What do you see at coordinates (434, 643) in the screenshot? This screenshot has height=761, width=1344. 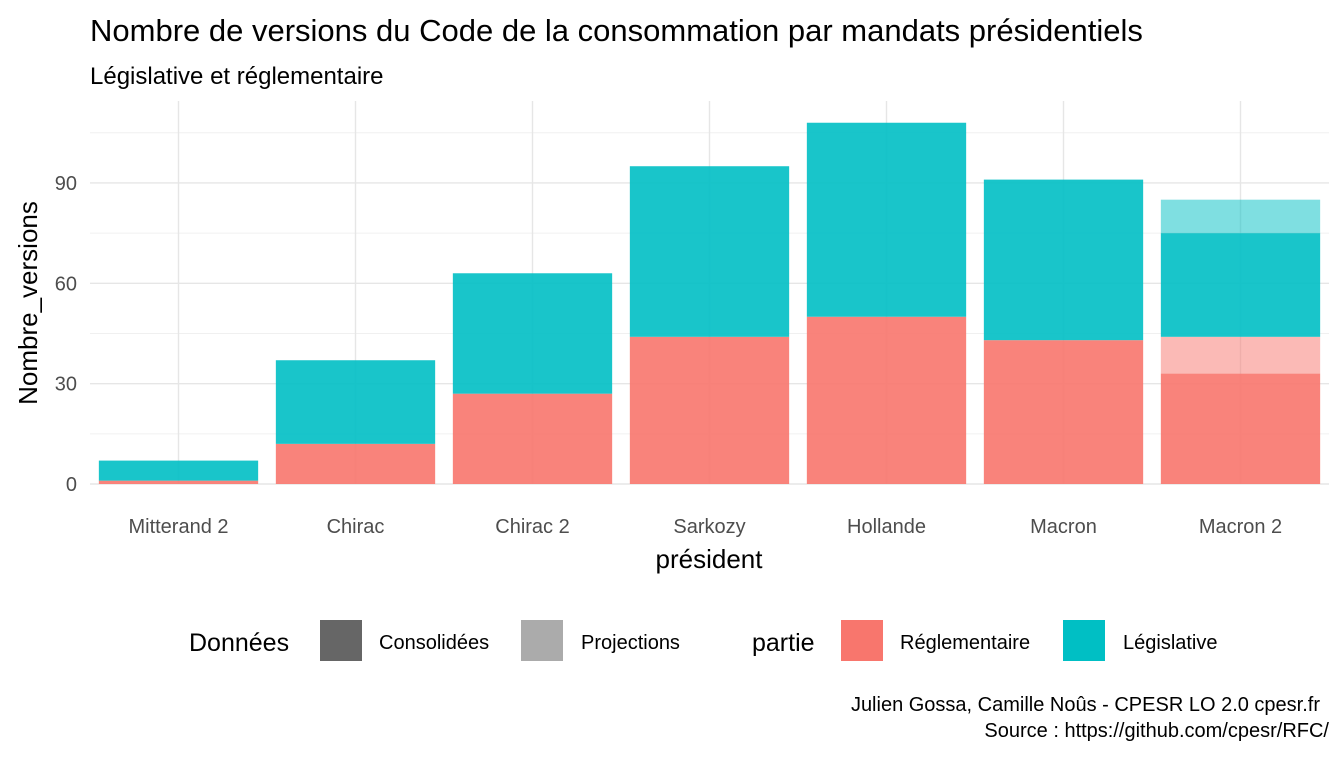 I see `legend-label: Consolidées` at bounding box center [434, 643].